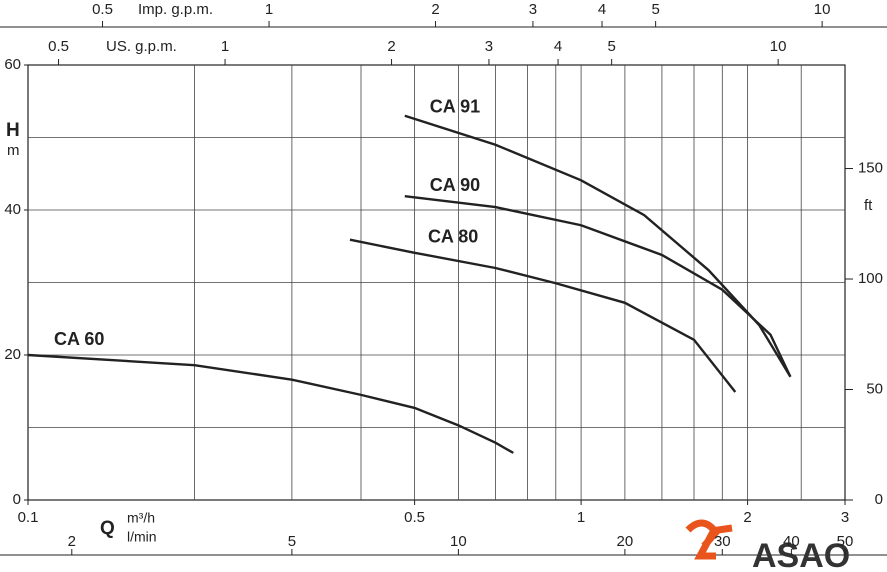  What do you see at coordinates (414, 517) in the screenshot?
I see `x-tick-label: 0.5` at bounding box center [414, 517].